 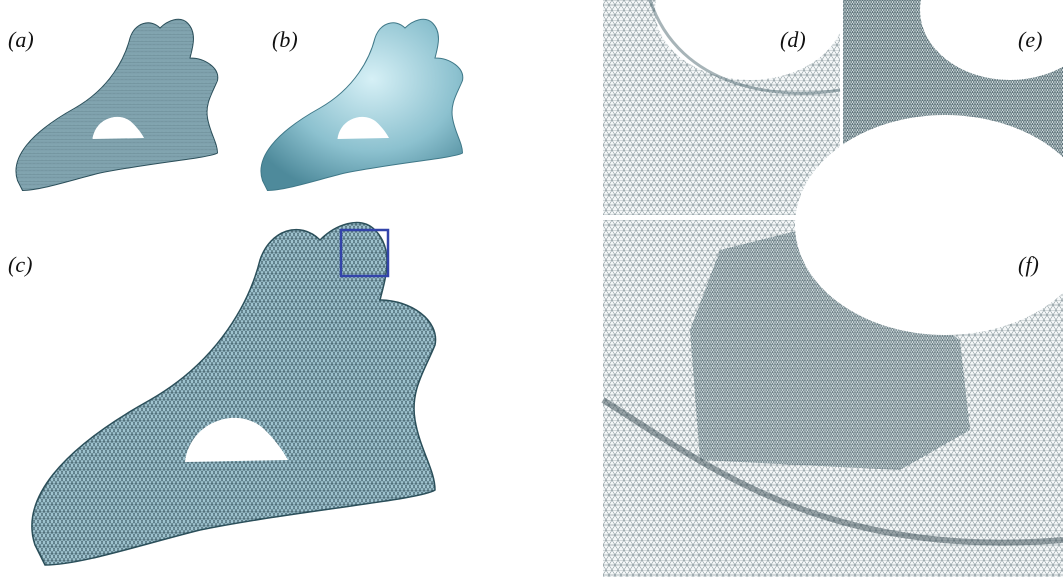 I want to click on panel-label: (f), so click(x=1028, y=264).